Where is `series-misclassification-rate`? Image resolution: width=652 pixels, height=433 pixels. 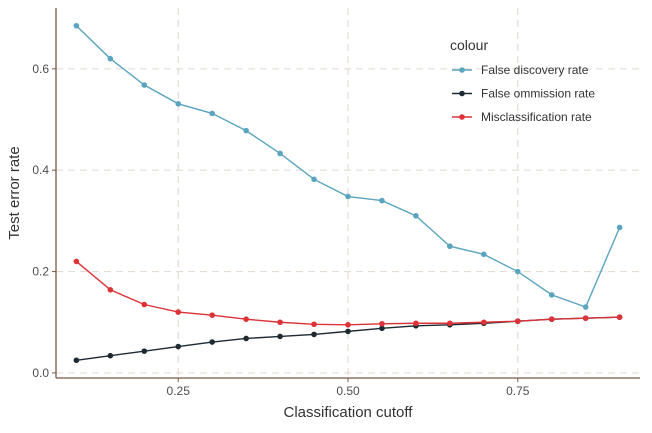
series-misclassification-rate is located at coordinates (348, 293).